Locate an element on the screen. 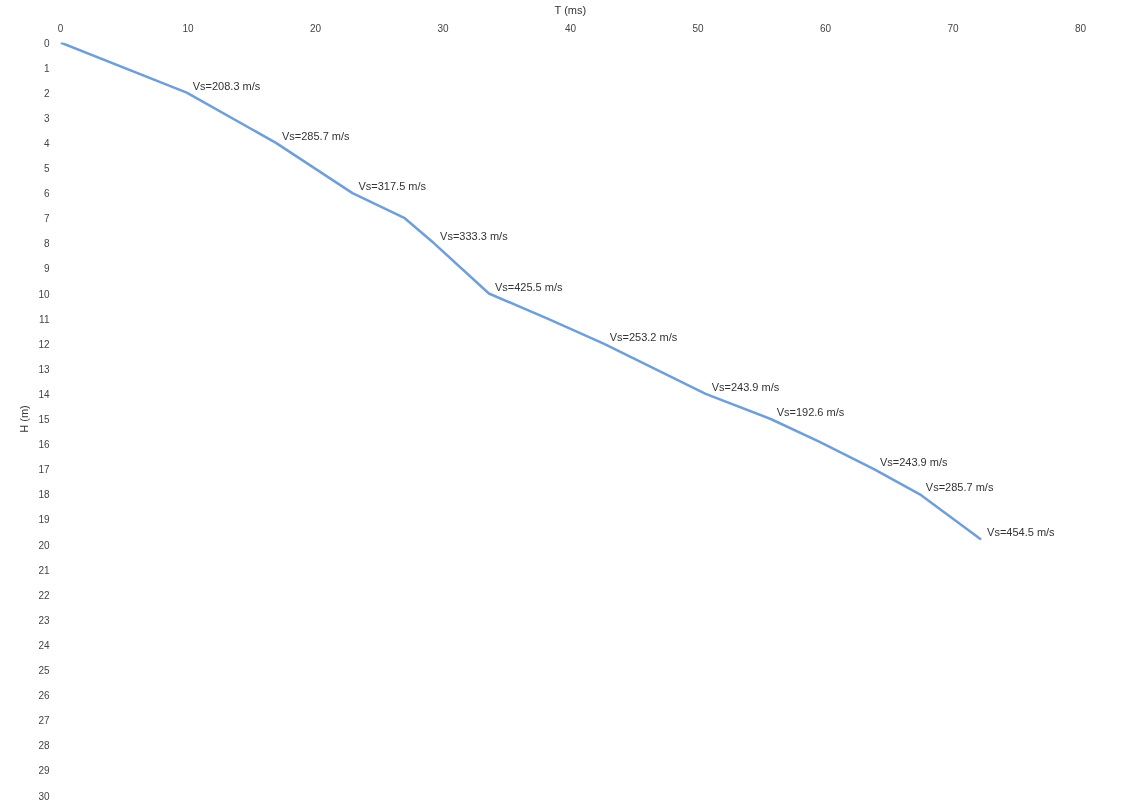  y-tick-label: 26 is located at coordinates (44, 696).